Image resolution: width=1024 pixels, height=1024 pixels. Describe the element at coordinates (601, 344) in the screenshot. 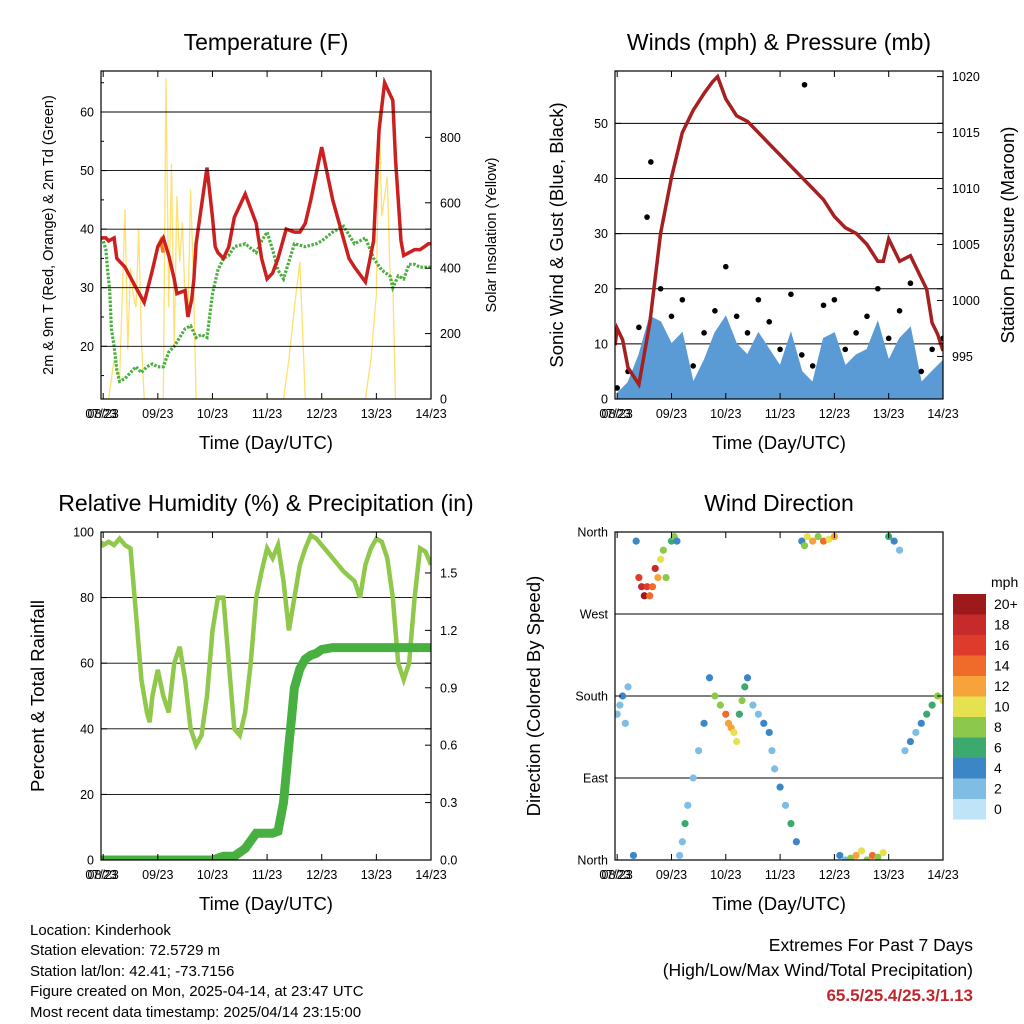

I see `y-tick-label: 10` at that location.